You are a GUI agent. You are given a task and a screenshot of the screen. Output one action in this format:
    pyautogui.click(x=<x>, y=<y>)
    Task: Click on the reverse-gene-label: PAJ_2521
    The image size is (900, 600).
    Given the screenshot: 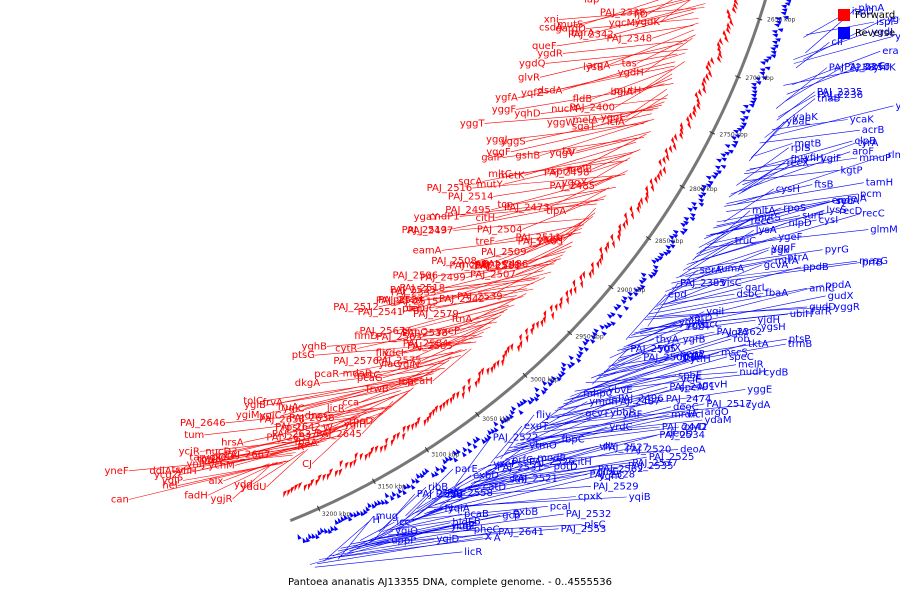 What is the action you would take?
    pyautogui.click(x=535, y=479)
    